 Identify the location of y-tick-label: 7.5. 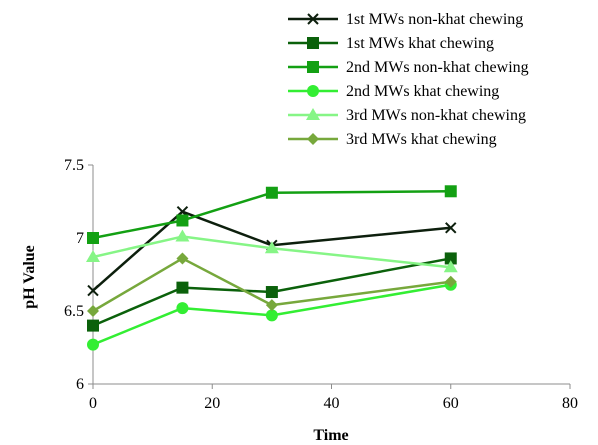
(74, 165).